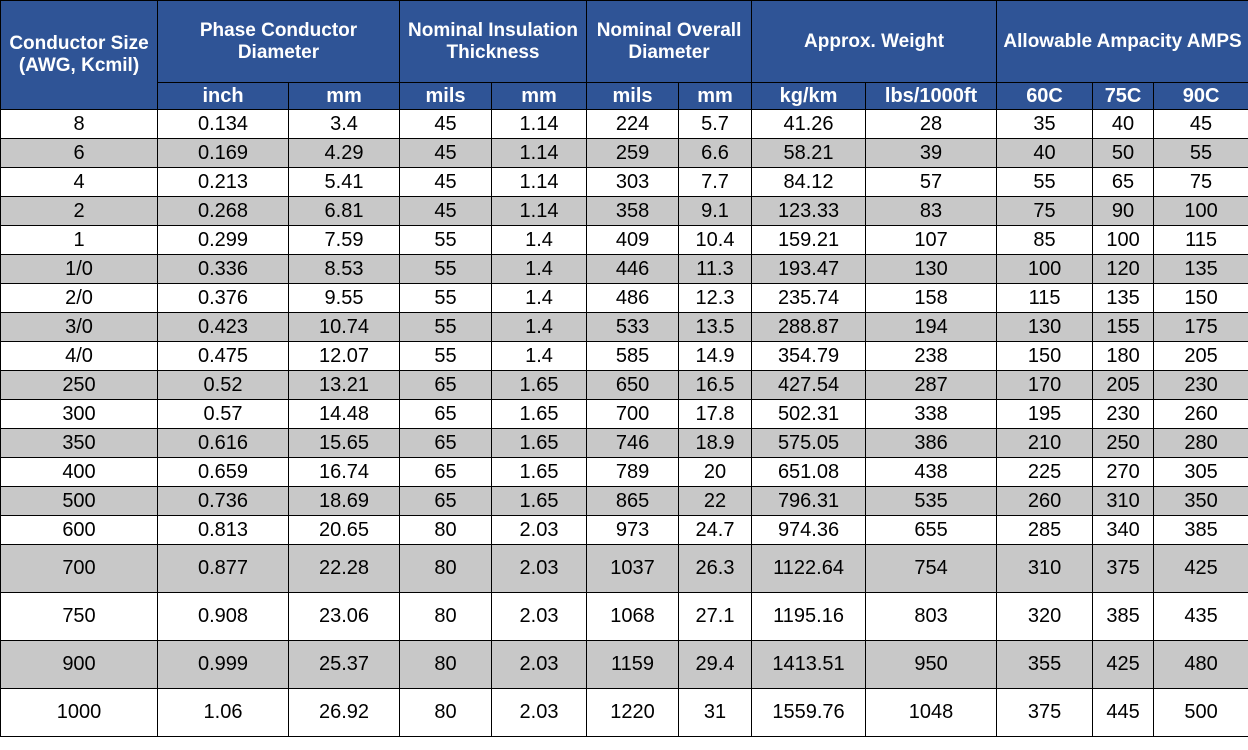 The height and width of the screenshot is (750, 1248). Describe the element at coordinates (633, 414) in the screenshot. I see `table-cell: 700` at that location.